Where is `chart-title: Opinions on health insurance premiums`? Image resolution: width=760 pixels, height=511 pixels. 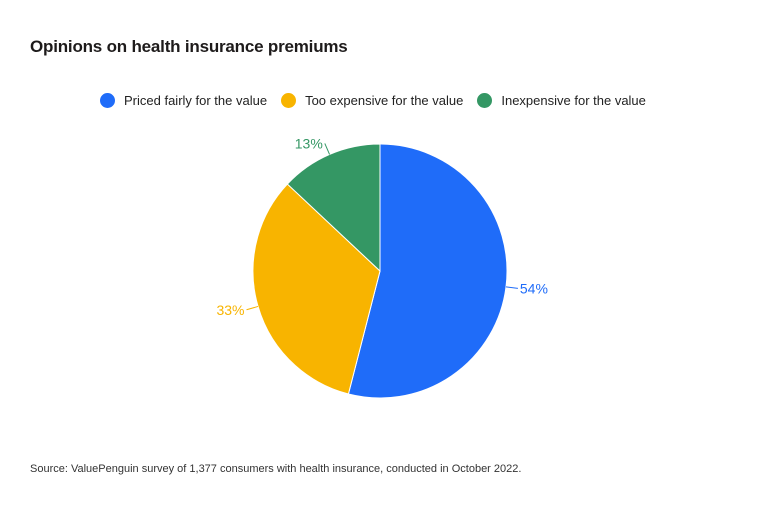
chart-title: Opinions on health insurance premiums is located at coordinates (189, 46).